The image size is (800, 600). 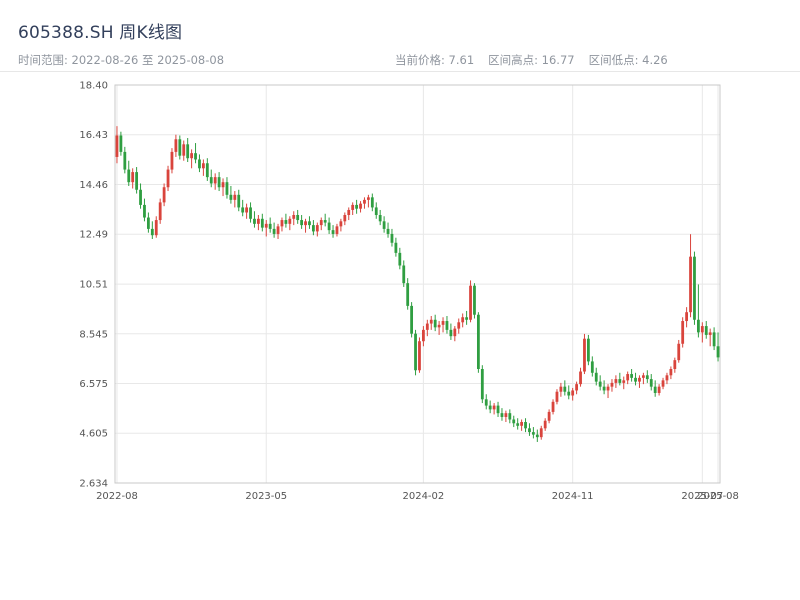 What do you see at coordinates (266, 496) in the screenshot?
I see `x-axis-tick-label: 2023-05` at bounding box center [266, 496].